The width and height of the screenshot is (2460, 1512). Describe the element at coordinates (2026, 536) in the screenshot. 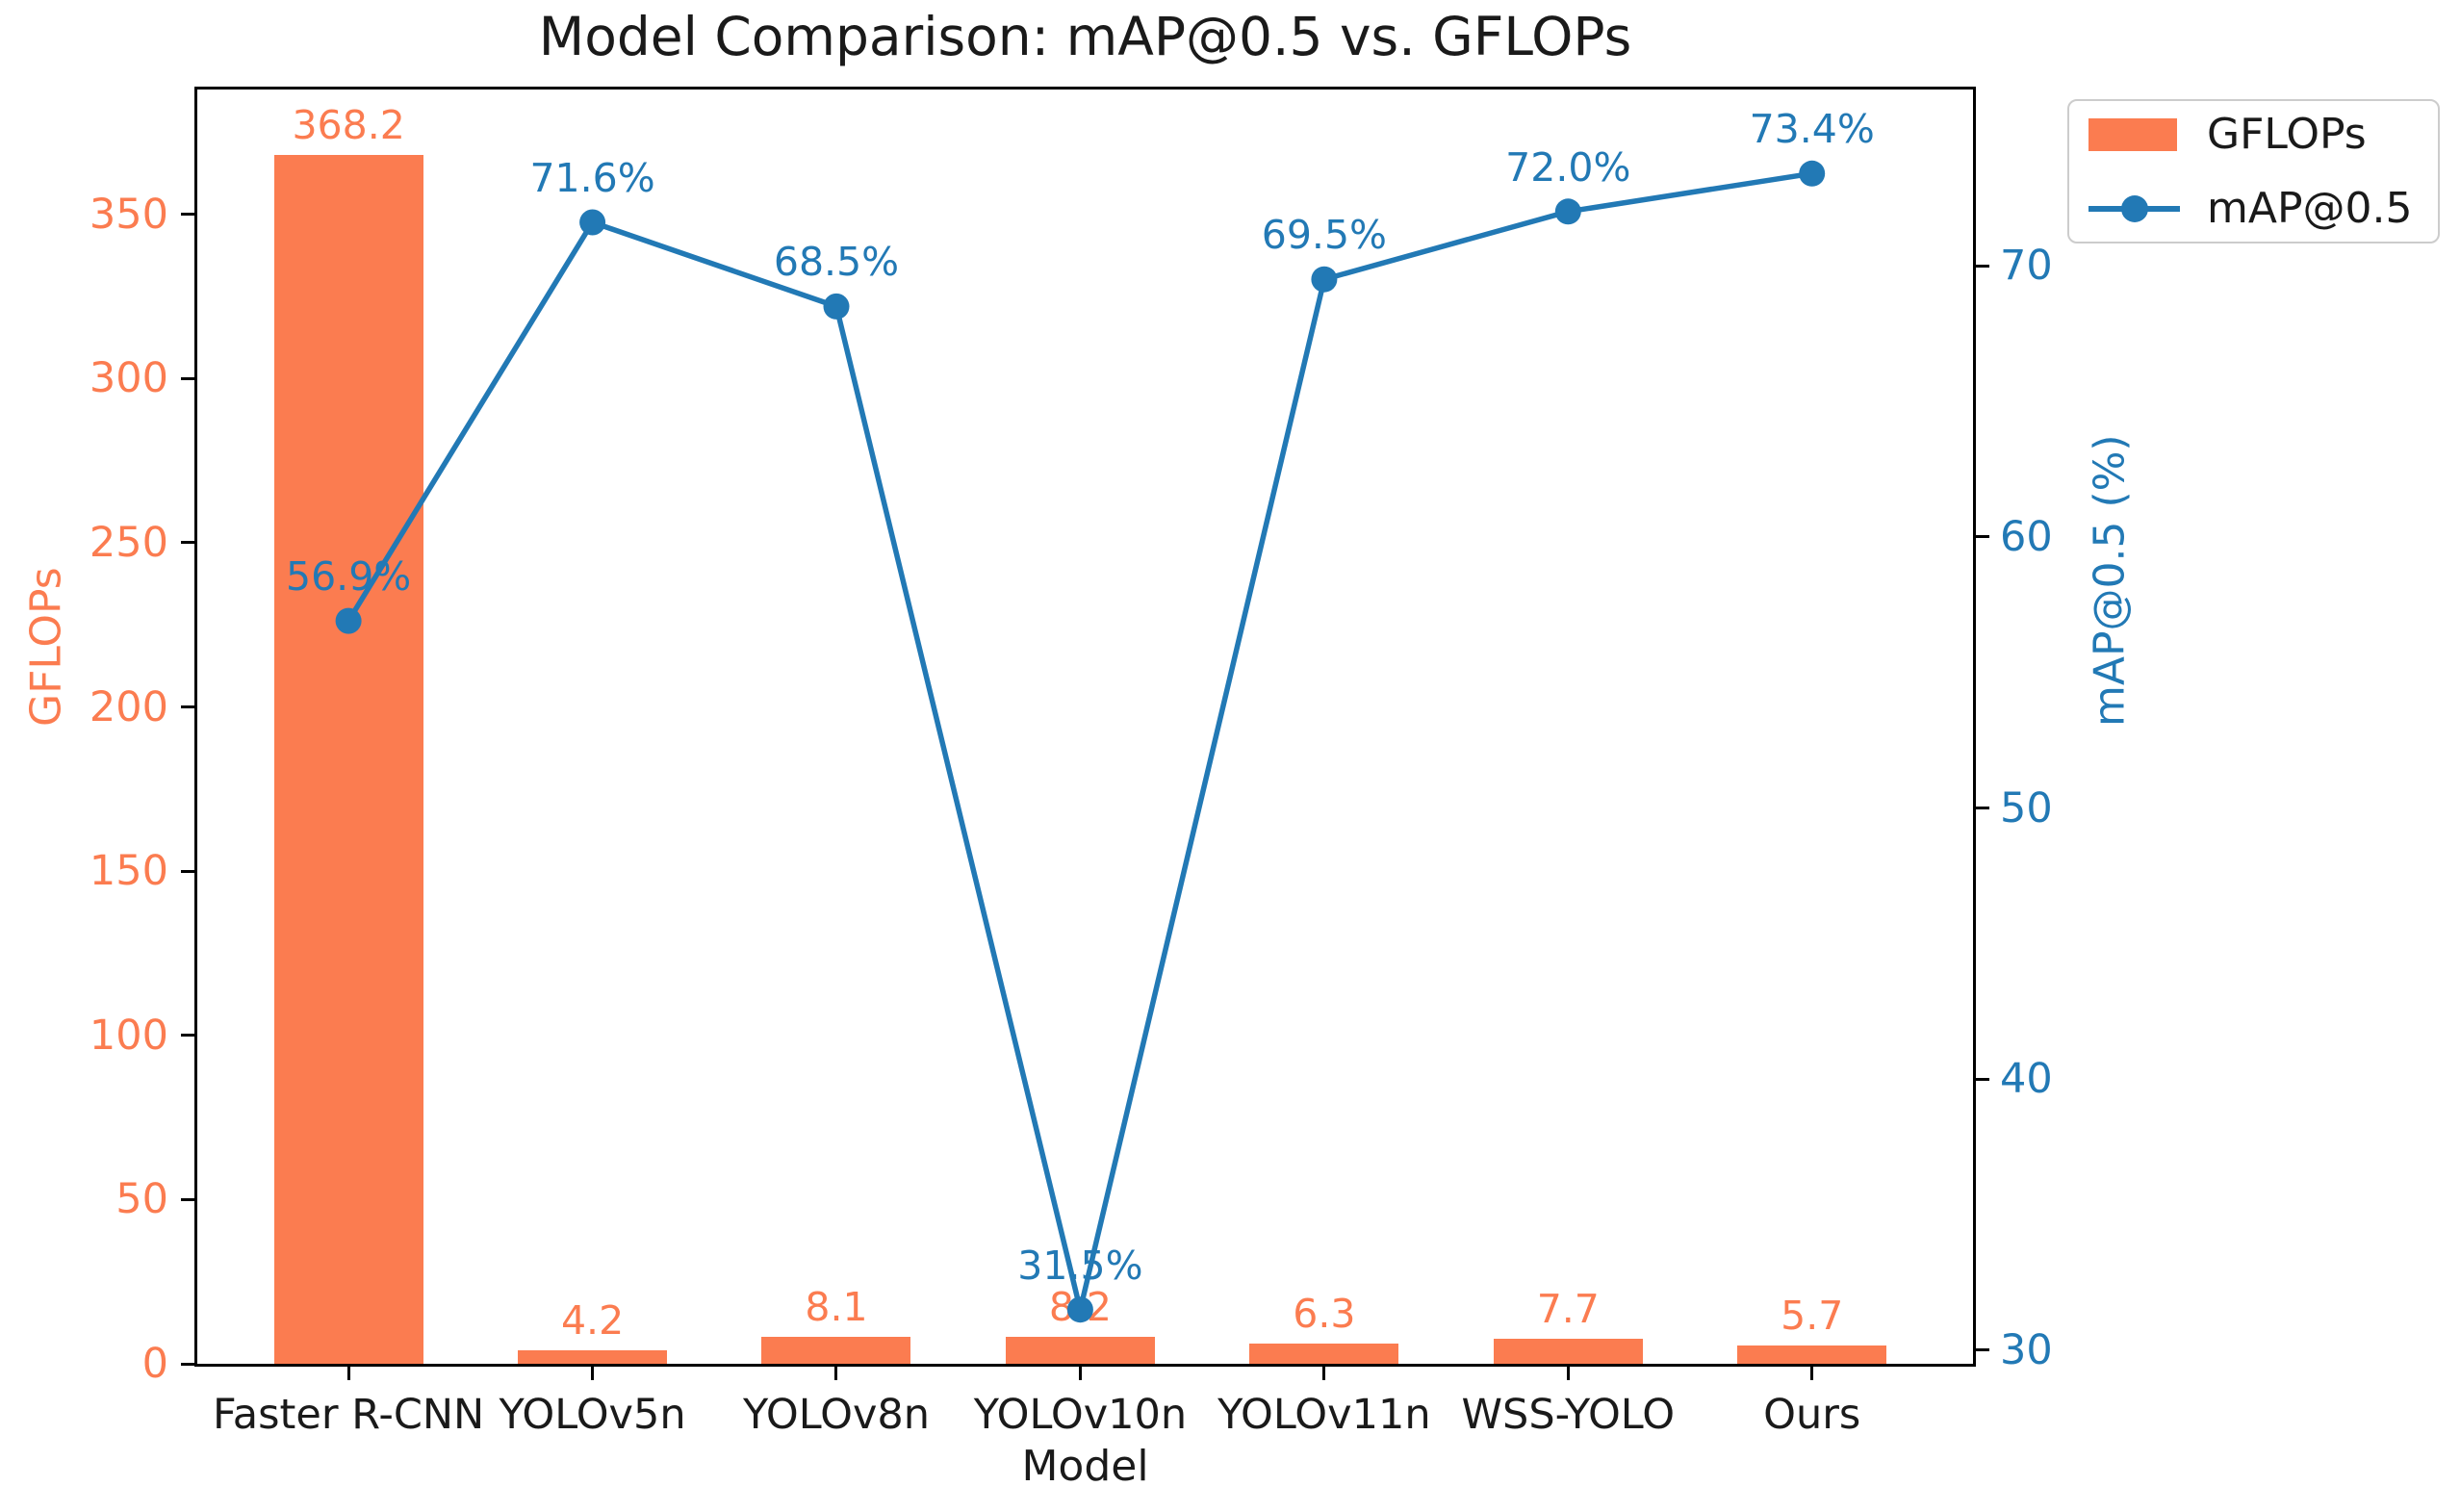

I see `right-axis-tick-label: 60` at that location.